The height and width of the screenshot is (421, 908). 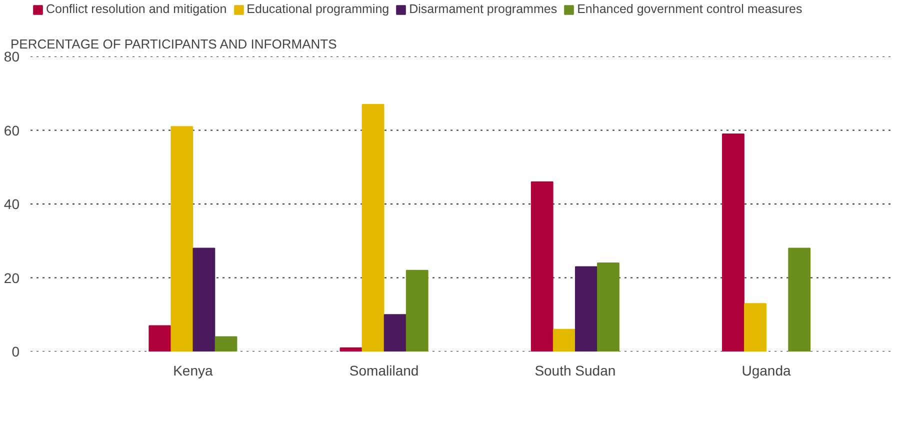 I want to click on y-tick-label: 0, so click(x=16, y=352).